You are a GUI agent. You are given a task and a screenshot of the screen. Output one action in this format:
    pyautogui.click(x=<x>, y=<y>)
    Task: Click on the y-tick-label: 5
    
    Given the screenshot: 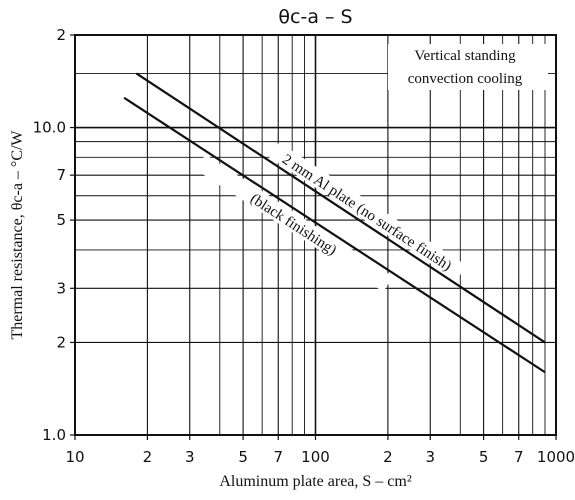 What is the action you would take?
    pyautogui.click(x=61, y=220)
    